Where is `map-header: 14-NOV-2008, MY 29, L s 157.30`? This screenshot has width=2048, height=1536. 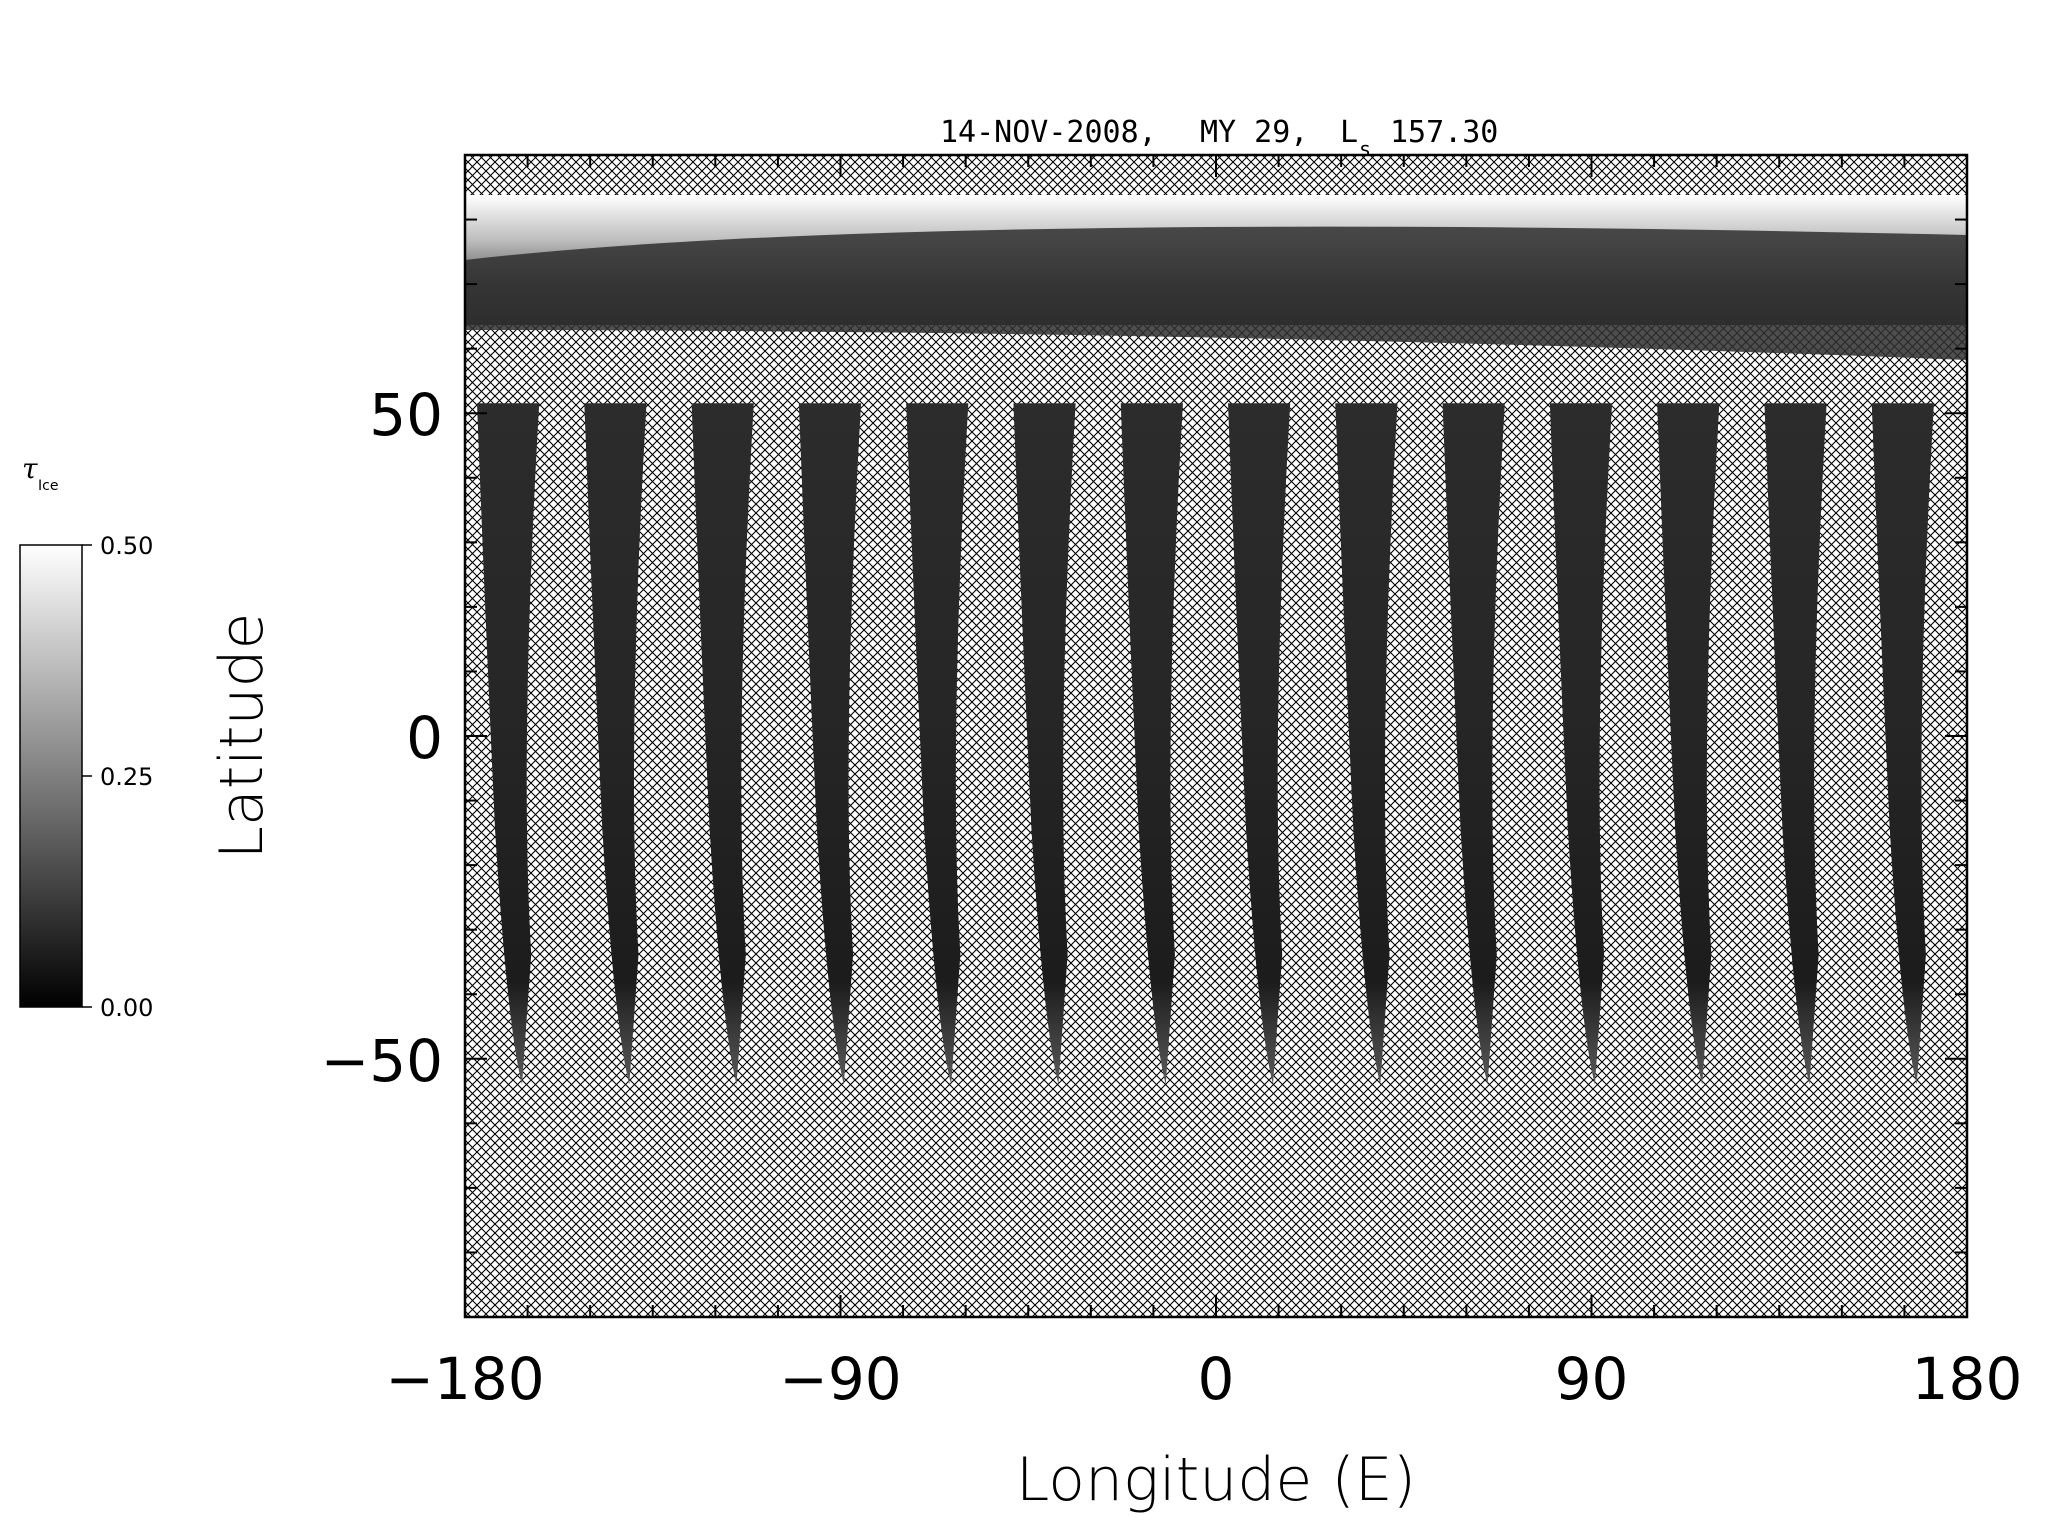
map-header: 14-NOV-2008, MY 29, L s 157.30 is located at coordinates (1219, 138).